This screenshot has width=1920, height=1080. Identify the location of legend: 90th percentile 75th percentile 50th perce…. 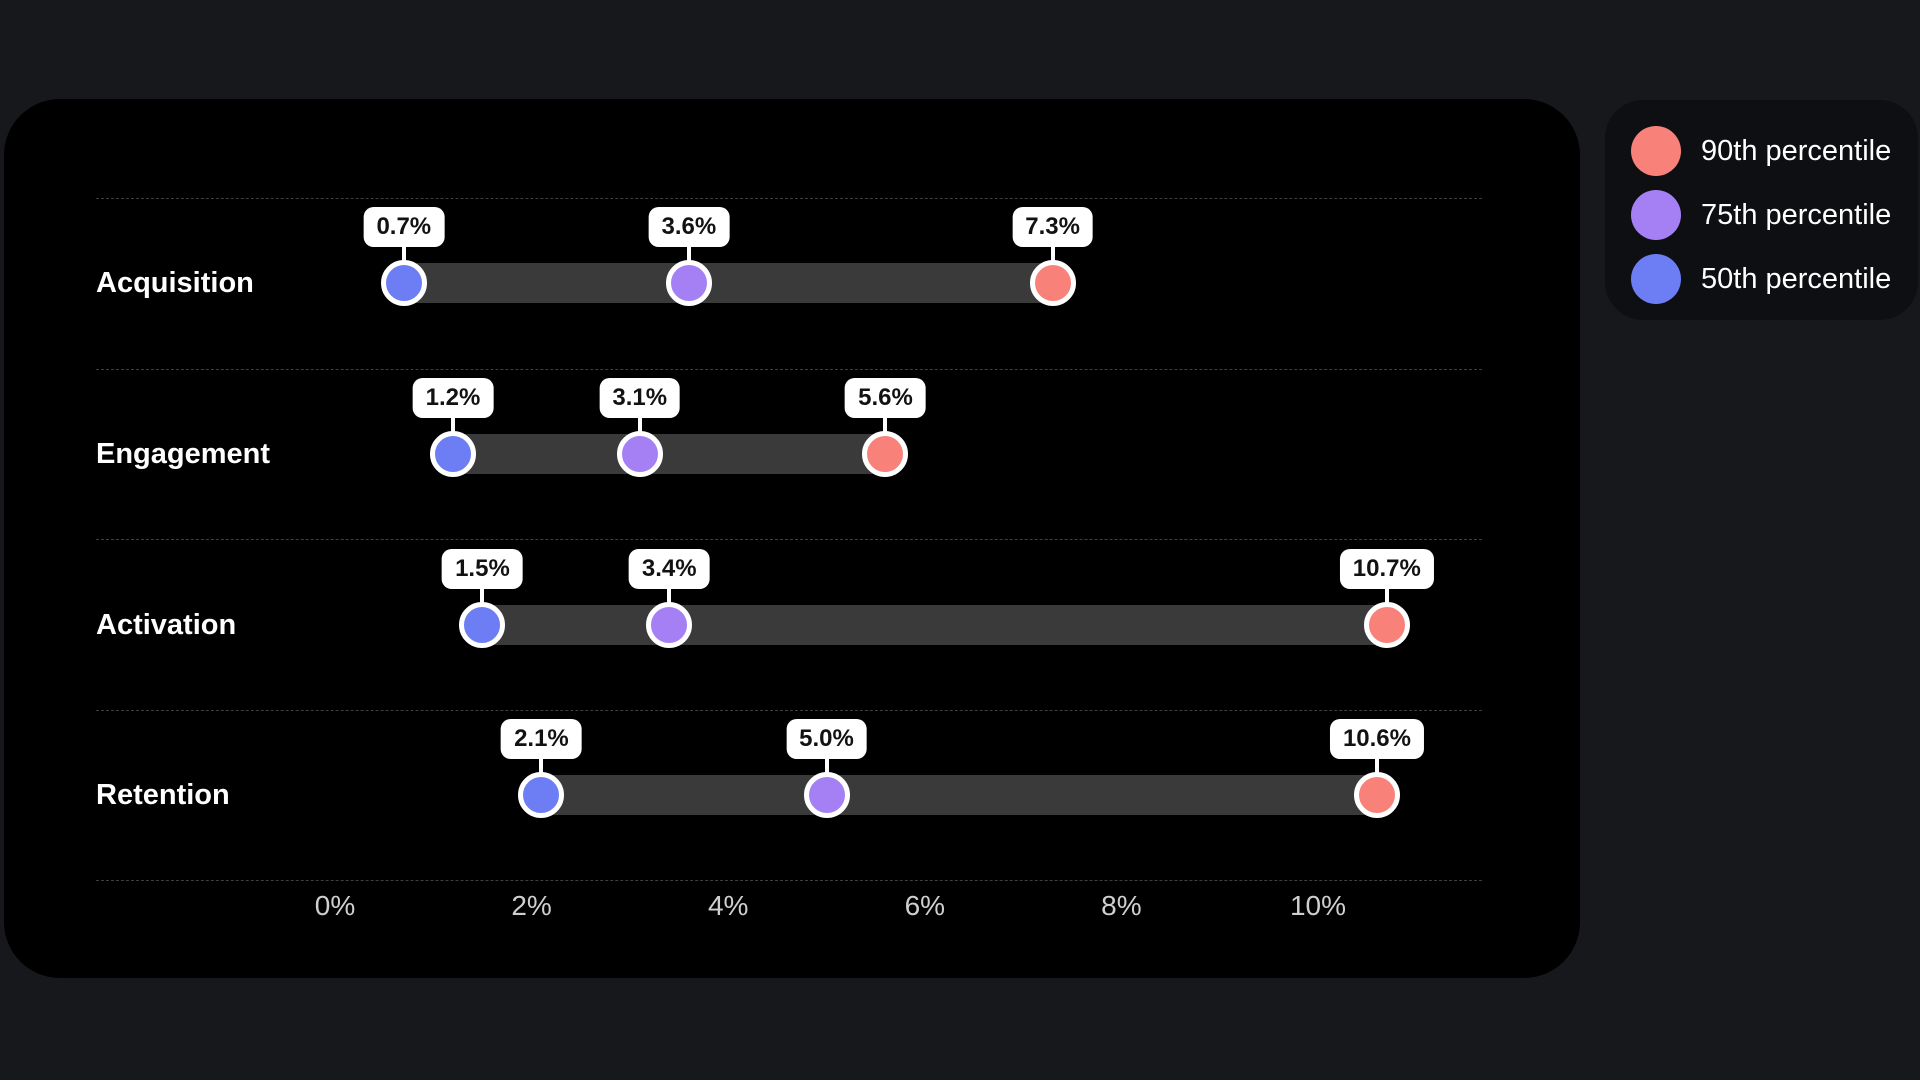
(1761, 210).